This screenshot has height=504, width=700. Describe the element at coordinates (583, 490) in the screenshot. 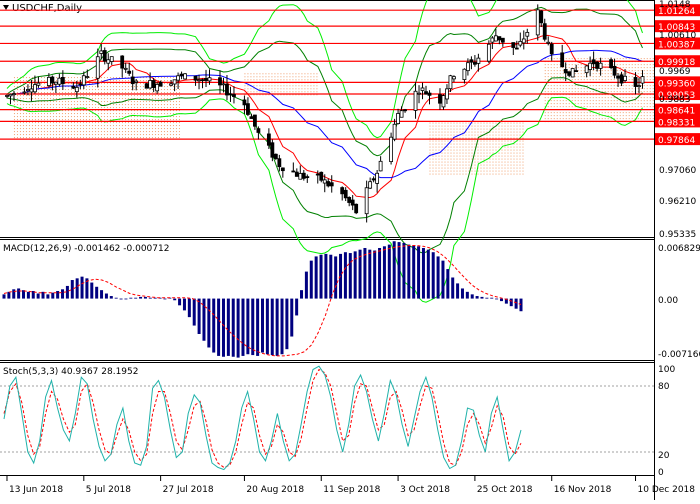

I see `time-label: 16 Nov 2018` at that location.